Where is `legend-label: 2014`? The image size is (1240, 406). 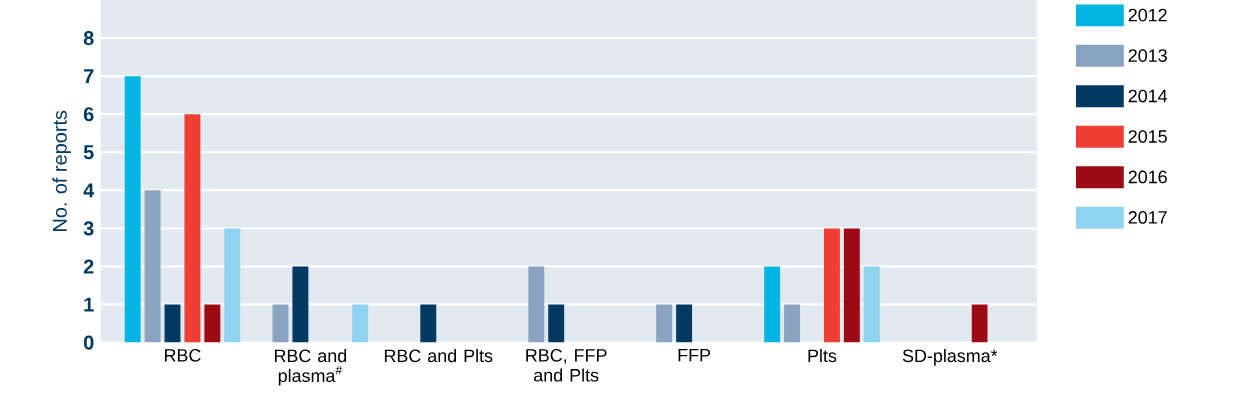 legend-label: 2014 is located at coordinates (1148, 96).